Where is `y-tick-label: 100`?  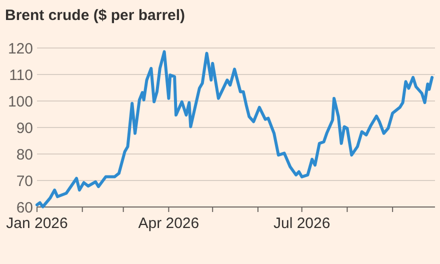 y-tick-label: 100 is located at coordinates (20, 101).